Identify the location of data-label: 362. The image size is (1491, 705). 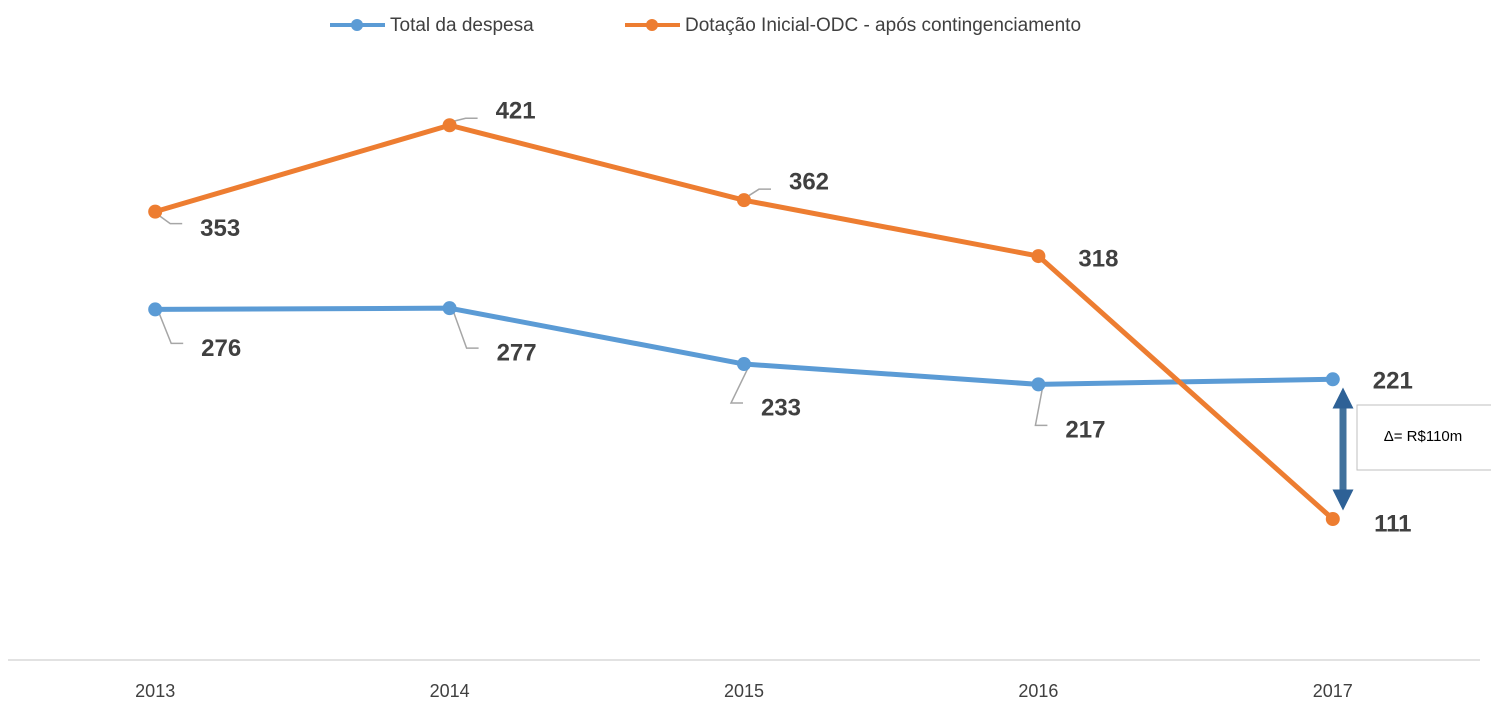
(809, 182).